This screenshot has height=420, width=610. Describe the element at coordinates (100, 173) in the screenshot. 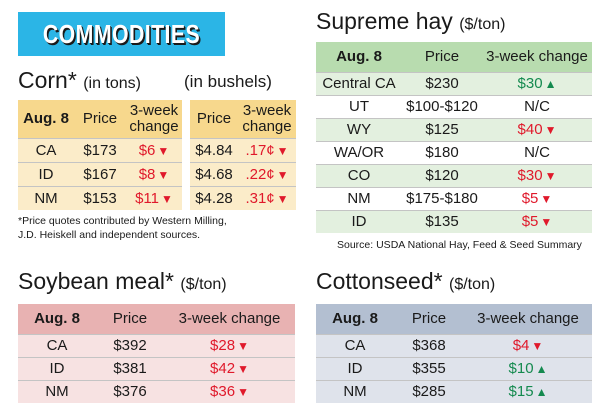

I see `table-row: ID $167 $8 ▼` at that location.